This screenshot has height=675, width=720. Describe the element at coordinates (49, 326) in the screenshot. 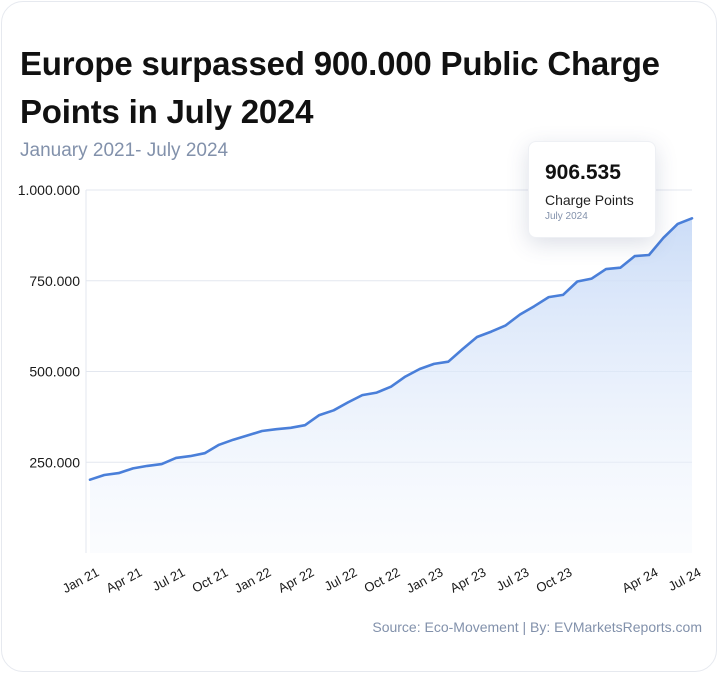

I see `y-axis-ticks: 250.000 500.000 750.000 1.000.000` at that location.